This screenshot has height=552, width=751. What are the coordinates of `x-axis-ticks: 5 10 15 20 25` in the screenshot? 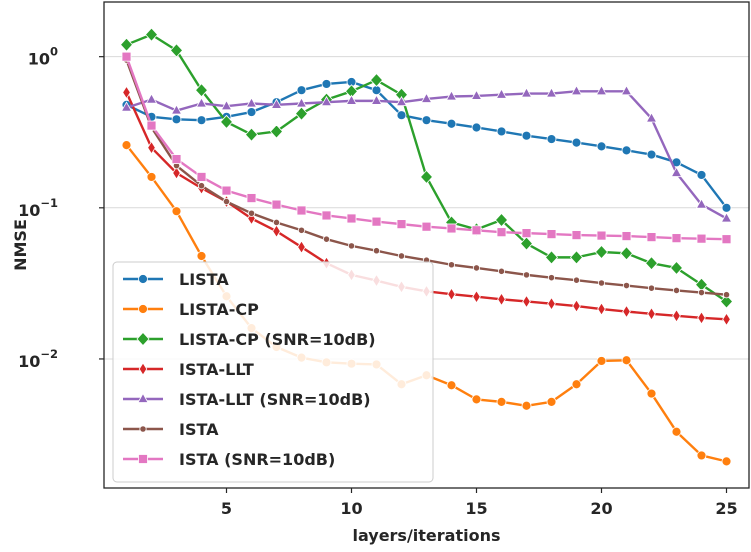 It's located at (479, 503).